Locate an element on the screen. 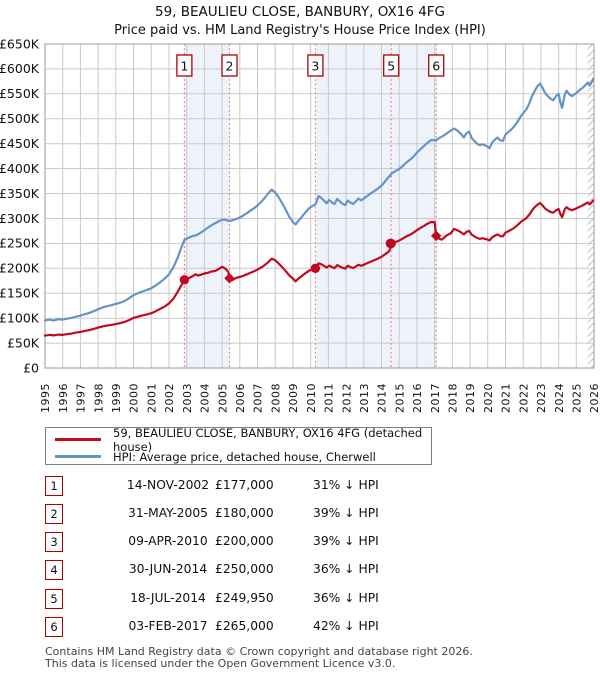 The height and width of the screenshot is (680, 600). ownership-band is located at coordinates (376, 206).